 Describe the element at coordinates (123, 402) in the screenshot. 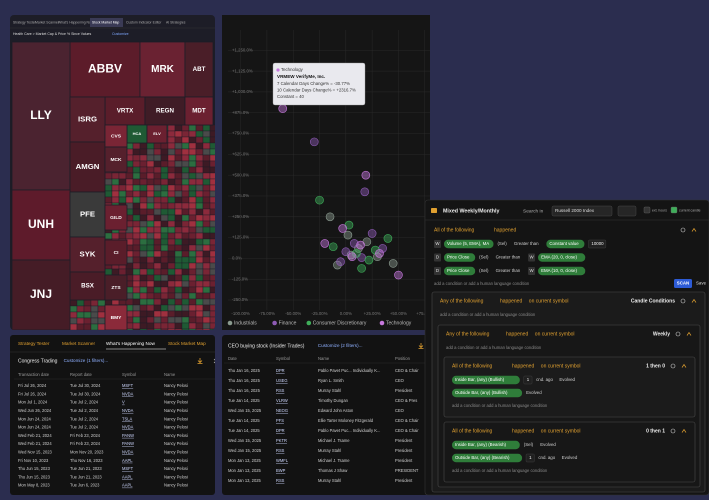

I see `cell: V` at that location.